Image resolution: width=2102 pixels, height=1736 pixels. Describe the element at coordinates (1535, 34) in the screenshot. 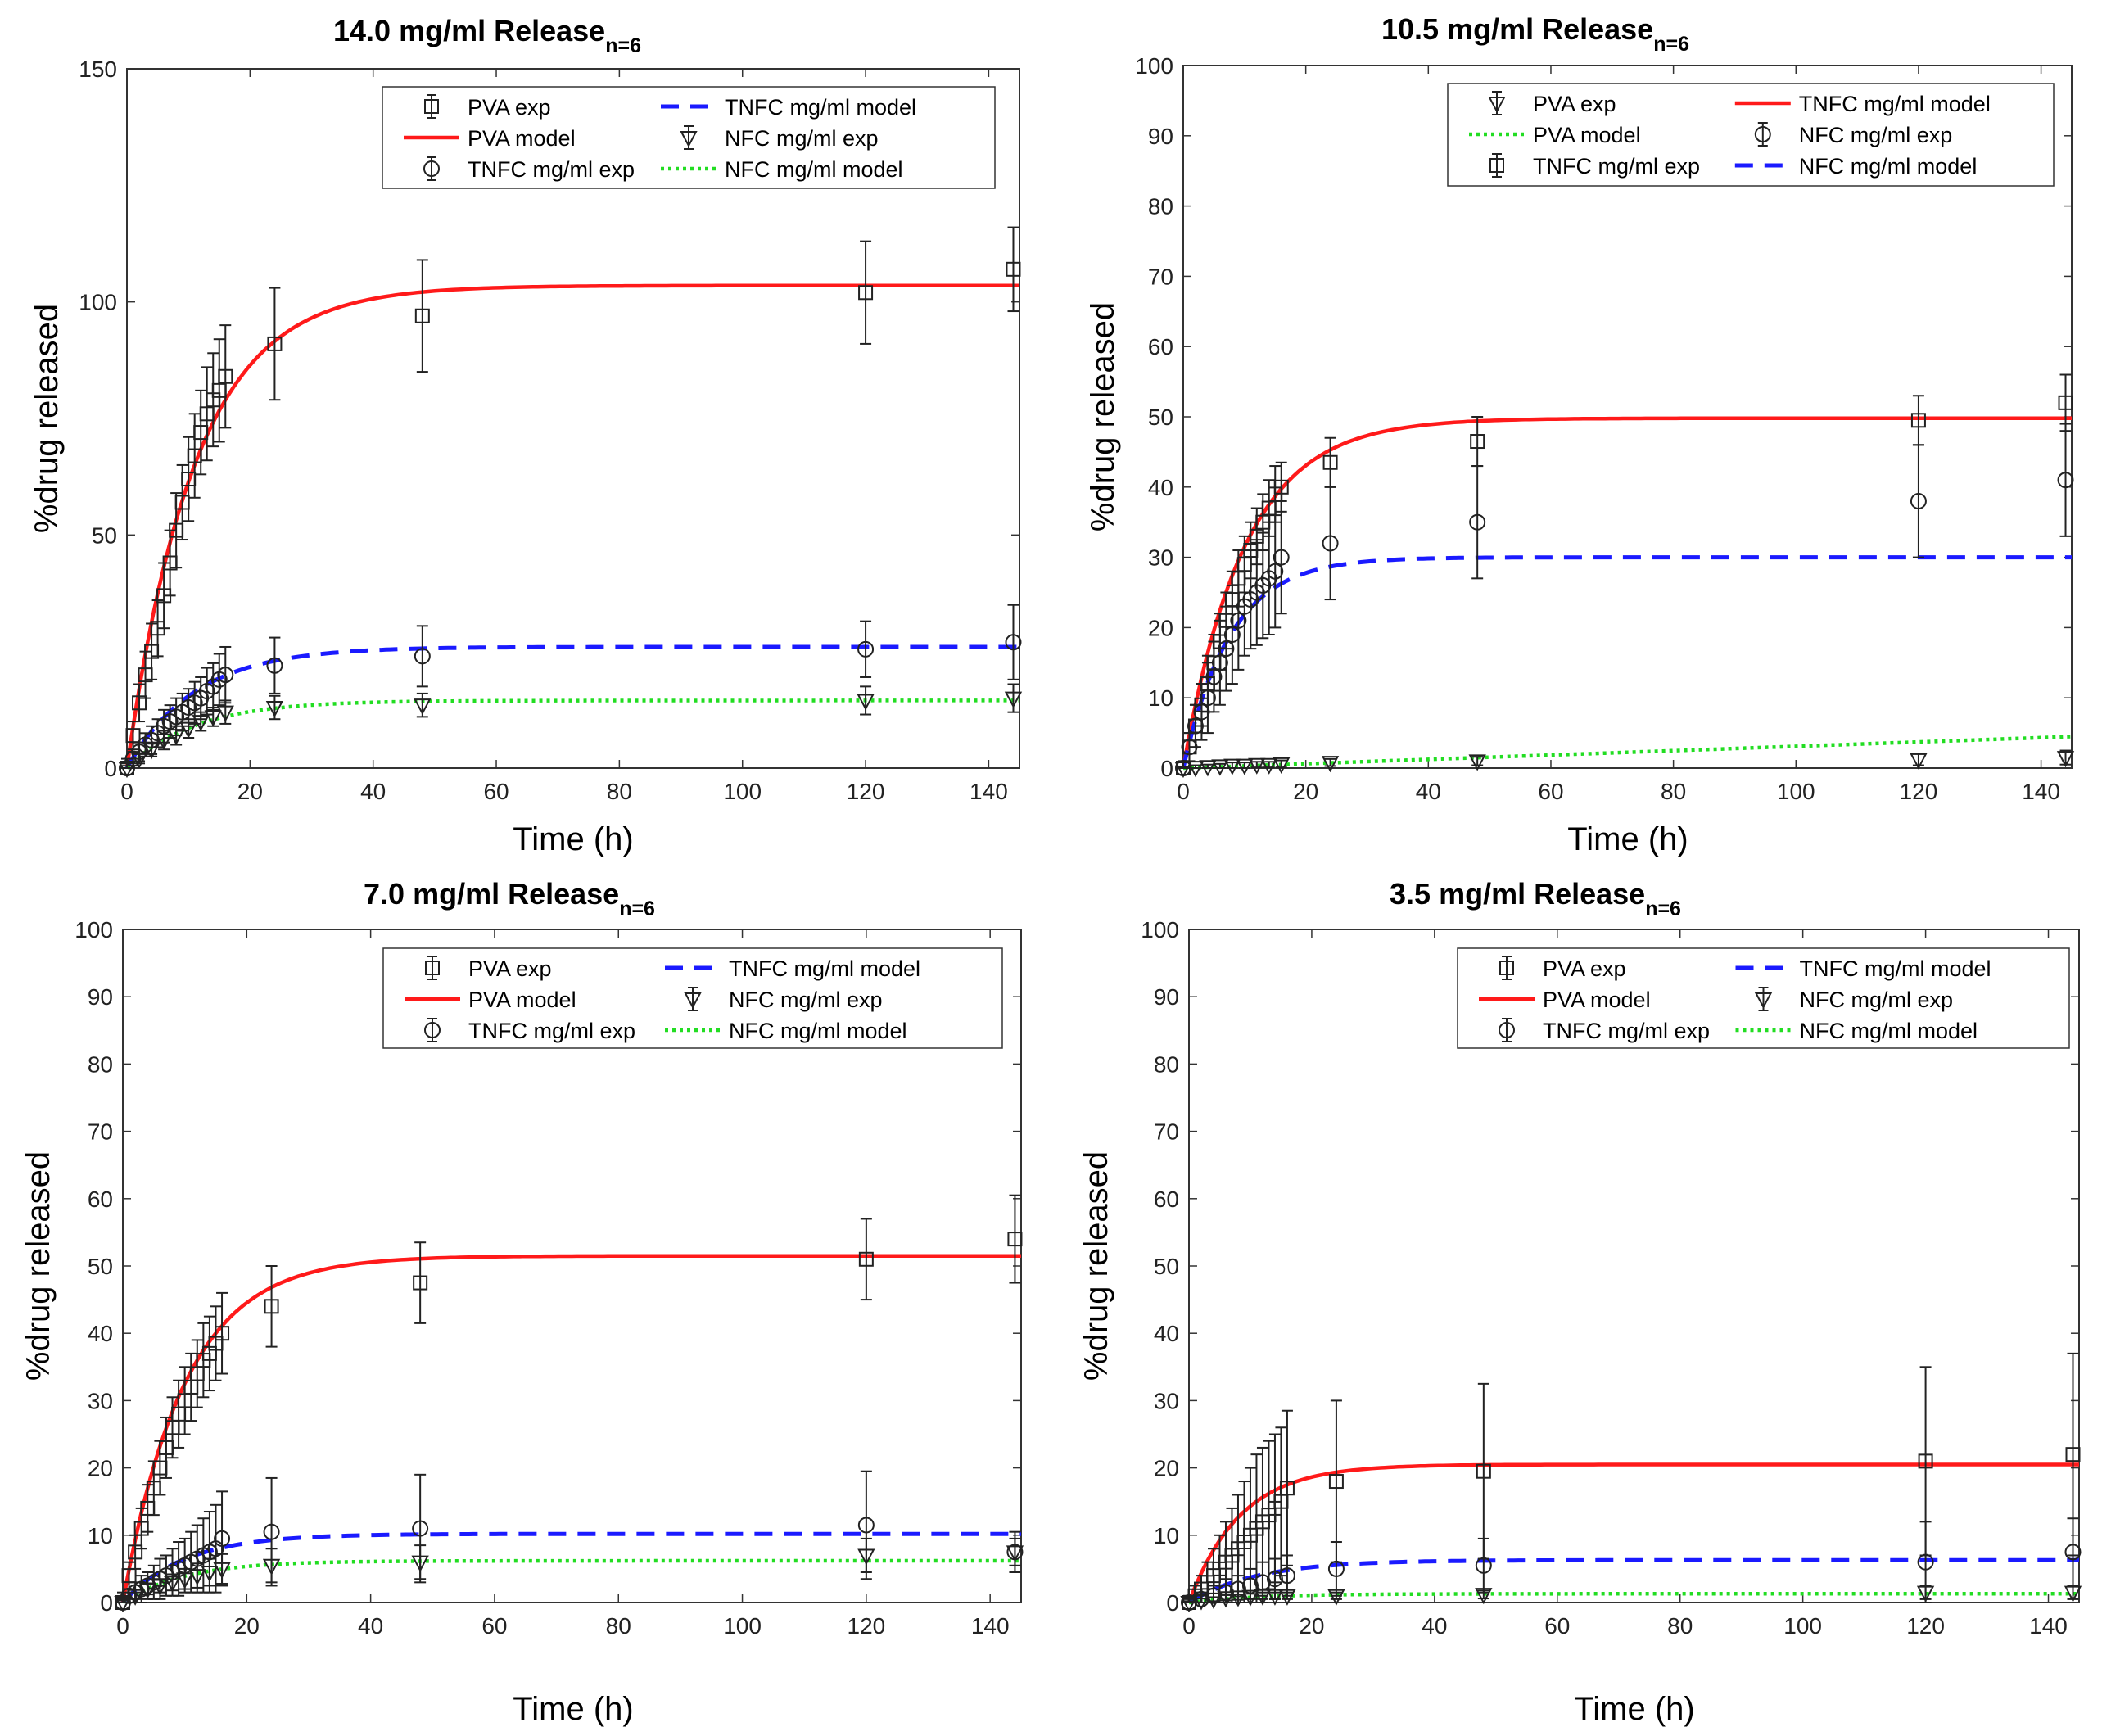

I see `chart-title: 10.5 mg/ml Releasen=6` at that location.